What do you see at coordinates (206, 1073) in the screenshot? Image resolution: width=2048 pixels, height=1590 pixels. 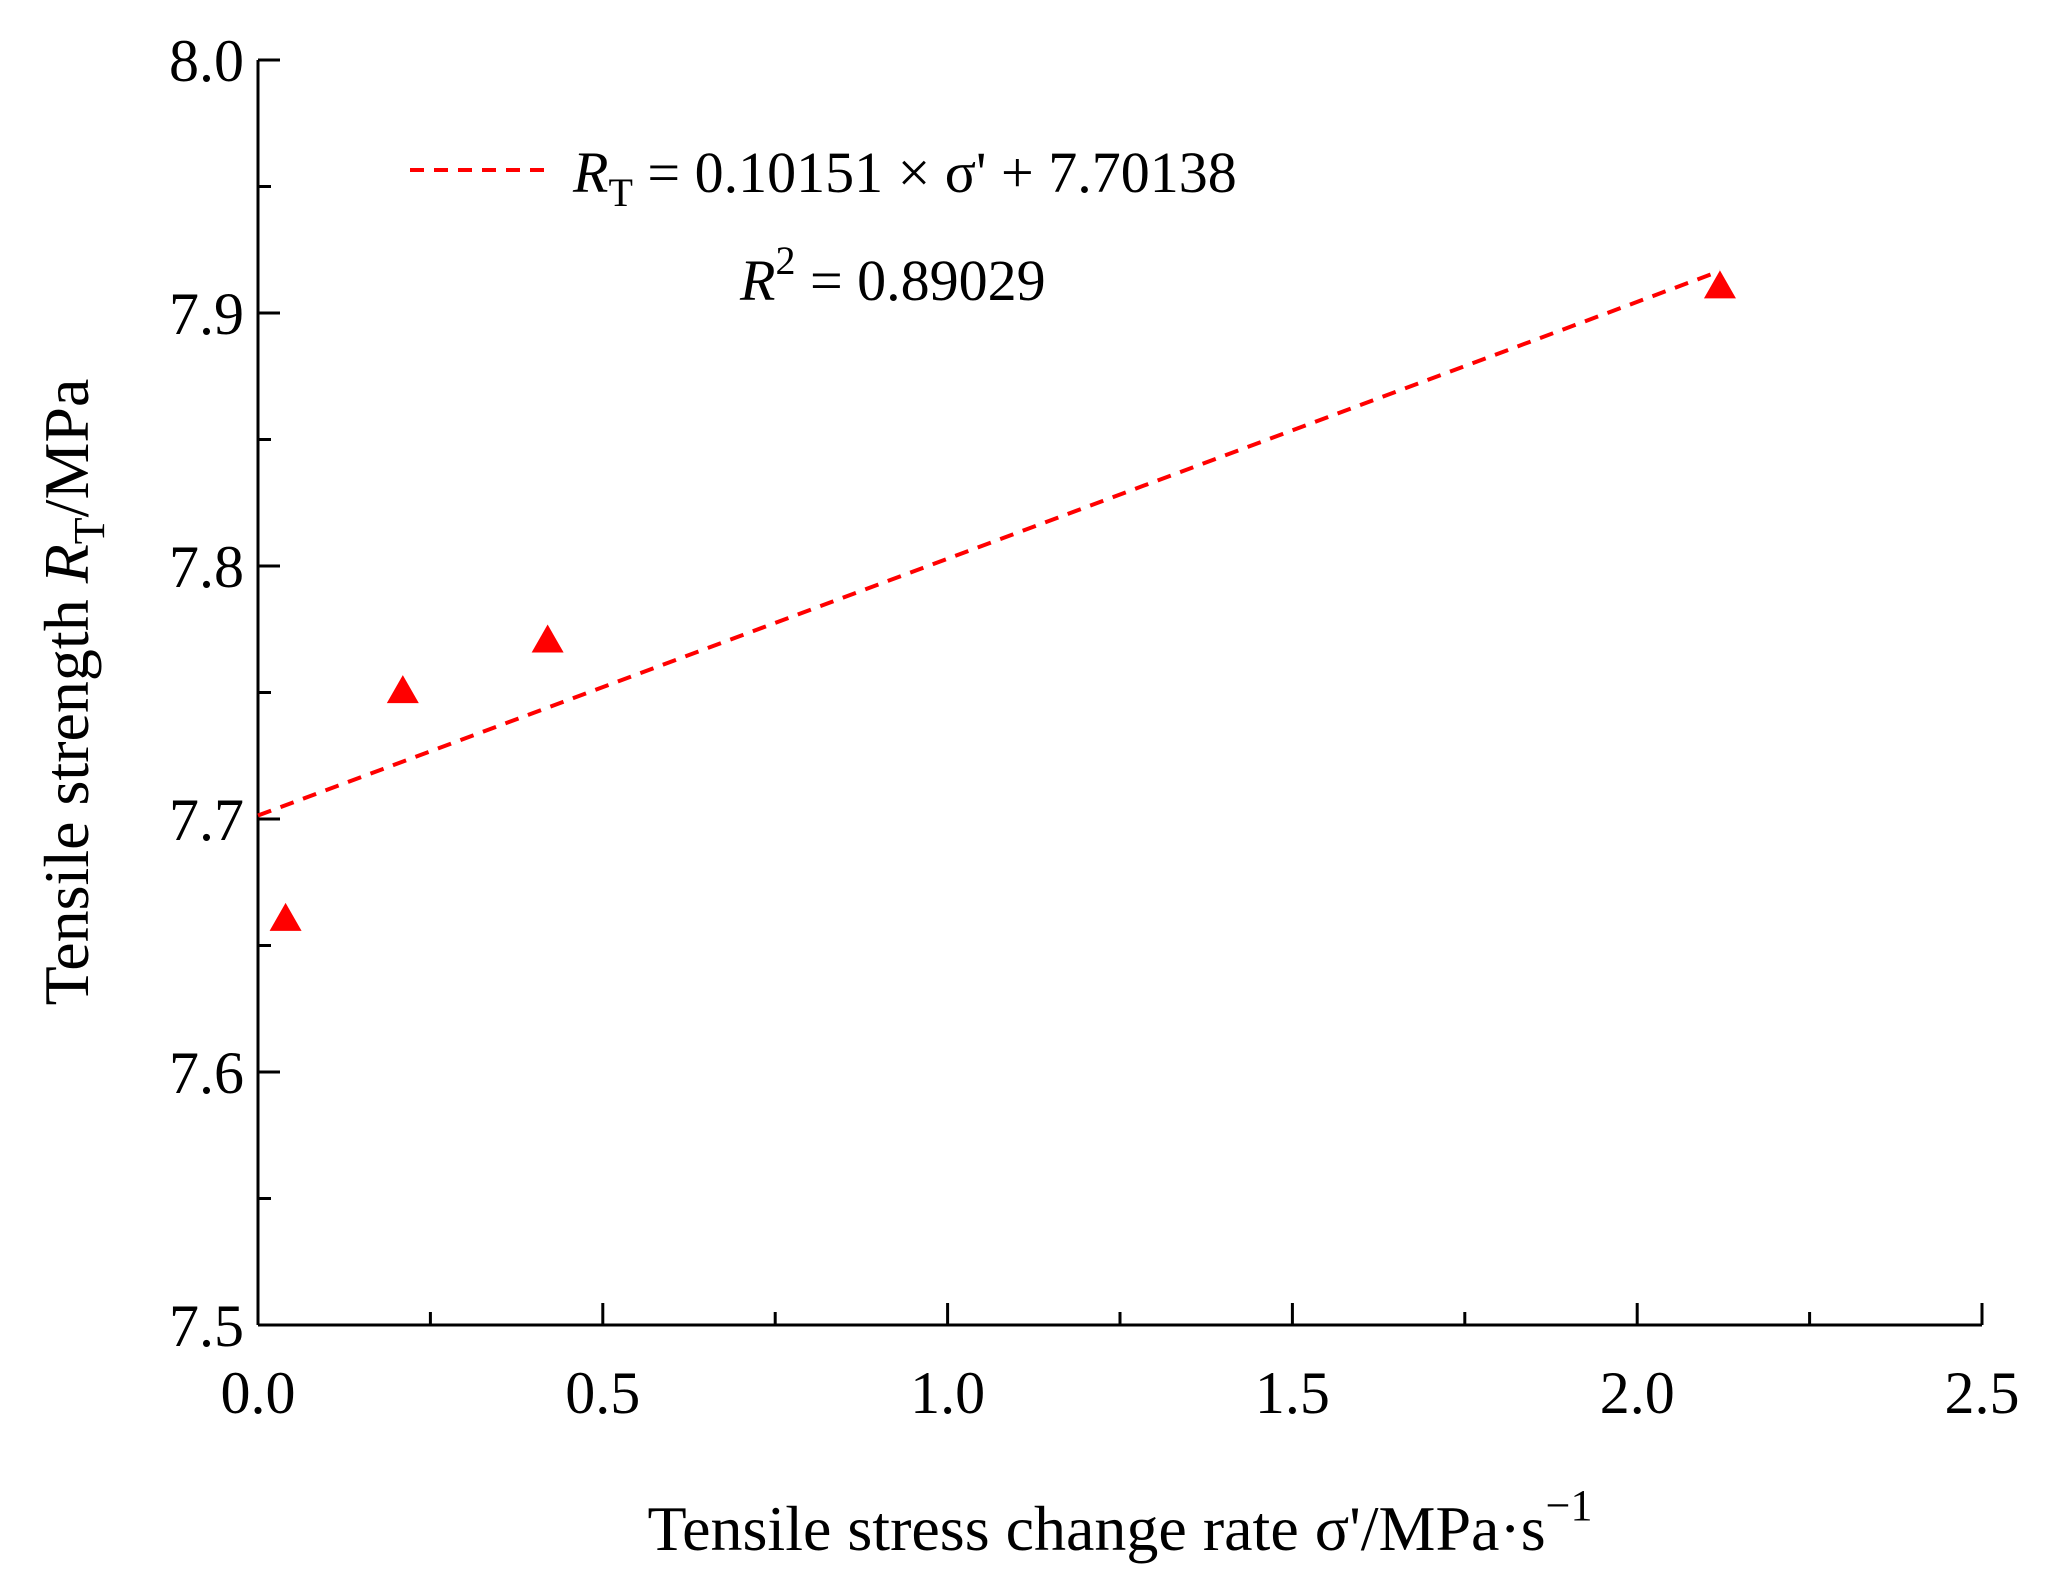 I see `y-tick-label: 7.6` at bounding box center [206, 1073].